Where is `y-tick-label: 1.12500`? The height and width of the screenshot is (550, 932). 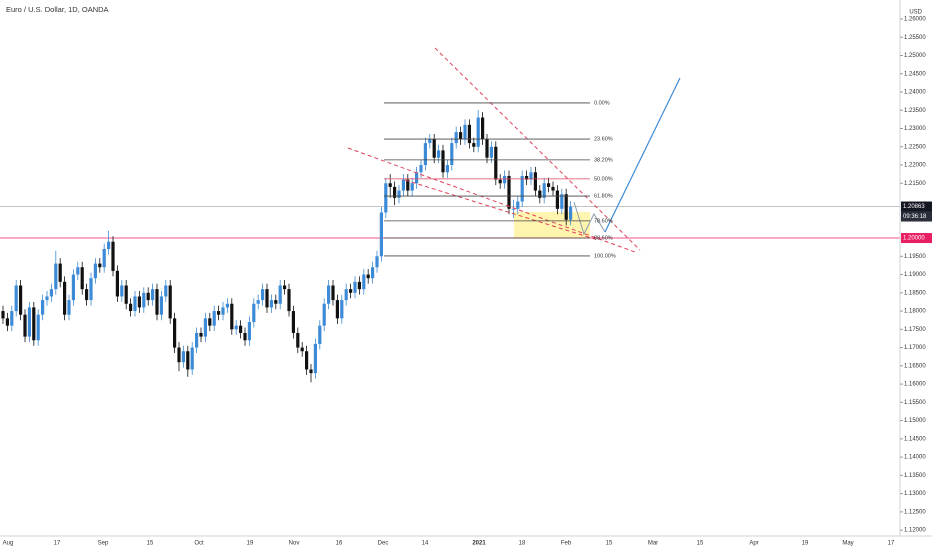
y-tick-label: 1.12500 is located at coordinates (915, 512).